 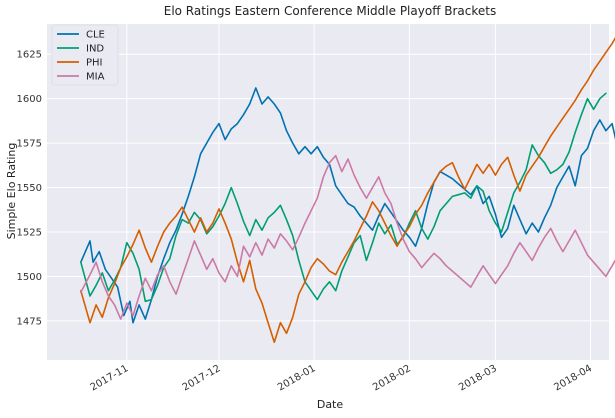 What do you see at coordinates (81, 56) in the screenshot?
I see `legend-items: CLE IND PHI MIA` at bounding box center [81, 56].